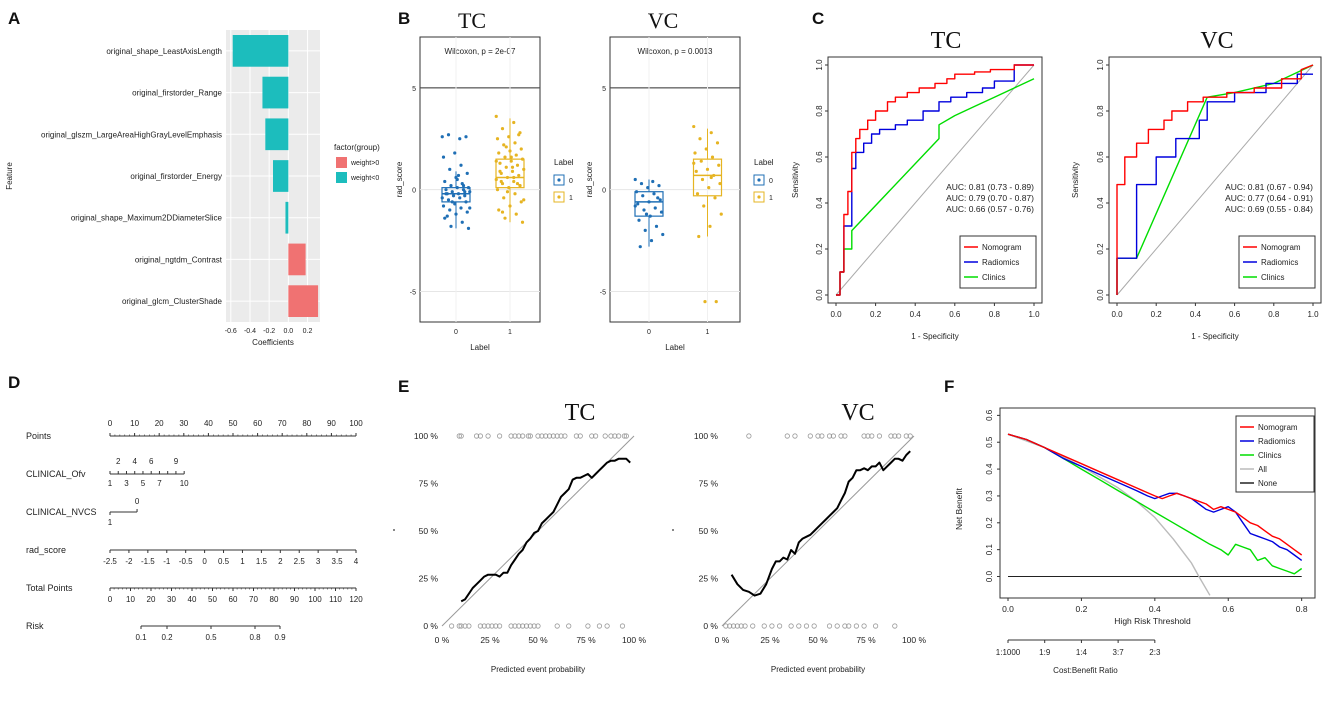 This screenshot has width=1325, height=707. I want to click on panel-f-ytick: 0.5, so click(989, 442).